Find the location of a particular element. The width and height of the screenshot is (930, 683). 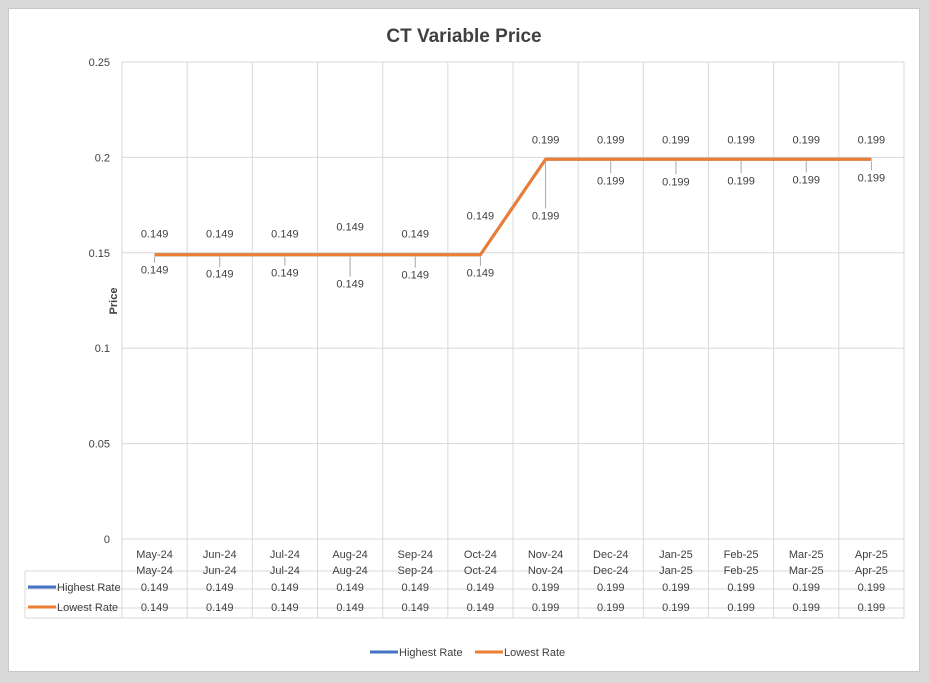

y-tick-label: 0.1 is located at coordinates (102, 349).